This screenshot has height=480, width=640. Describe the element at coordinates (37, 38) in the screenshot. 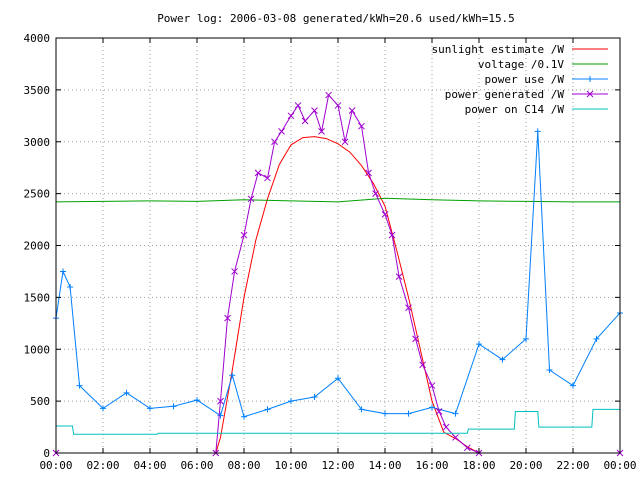

I see `y-tick-label: 4000` at that location.